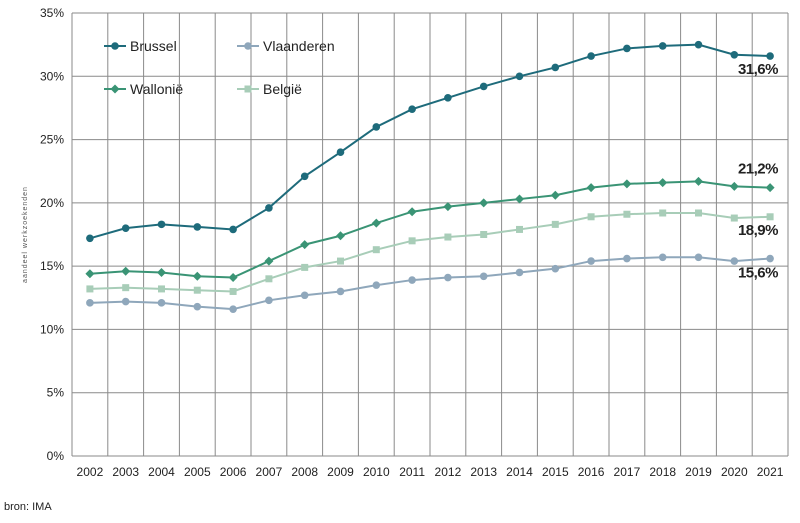 The width and height of the screenshot is (800, 523). What do you see at coordinates (56, 456) in the screenshot?
I see `y-tick-label: 0%` at bounding box center [56, 456].